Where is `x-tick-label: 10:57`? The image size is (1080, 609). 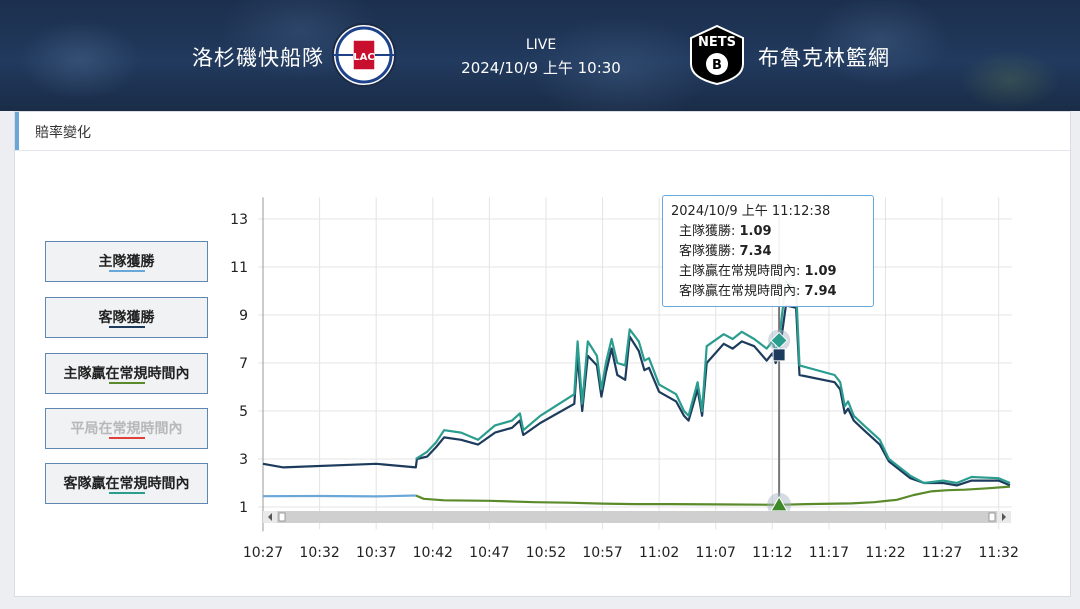 x-tick-label: 10:57 is located at coordinates (602, 553).